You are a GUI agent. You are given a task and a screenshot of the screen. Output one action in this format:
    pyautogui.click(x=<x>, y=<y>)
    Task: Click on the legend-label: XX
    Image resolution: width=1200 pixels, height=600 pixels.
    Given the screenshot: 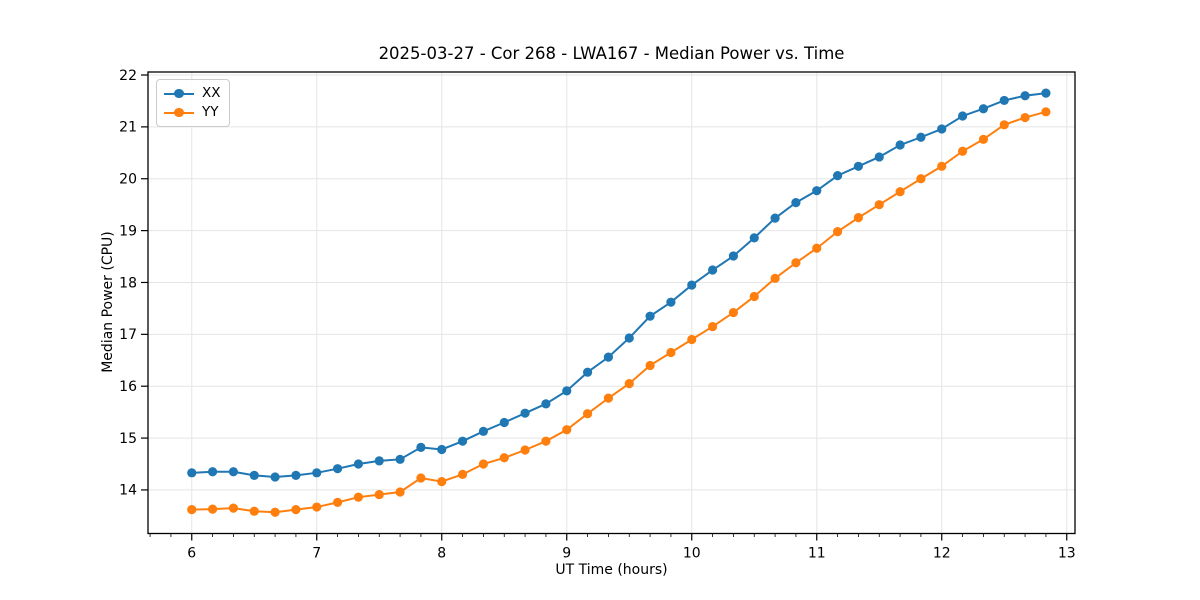 What is the action you would take?
    pyautogui.click(x=211, y=93)
    